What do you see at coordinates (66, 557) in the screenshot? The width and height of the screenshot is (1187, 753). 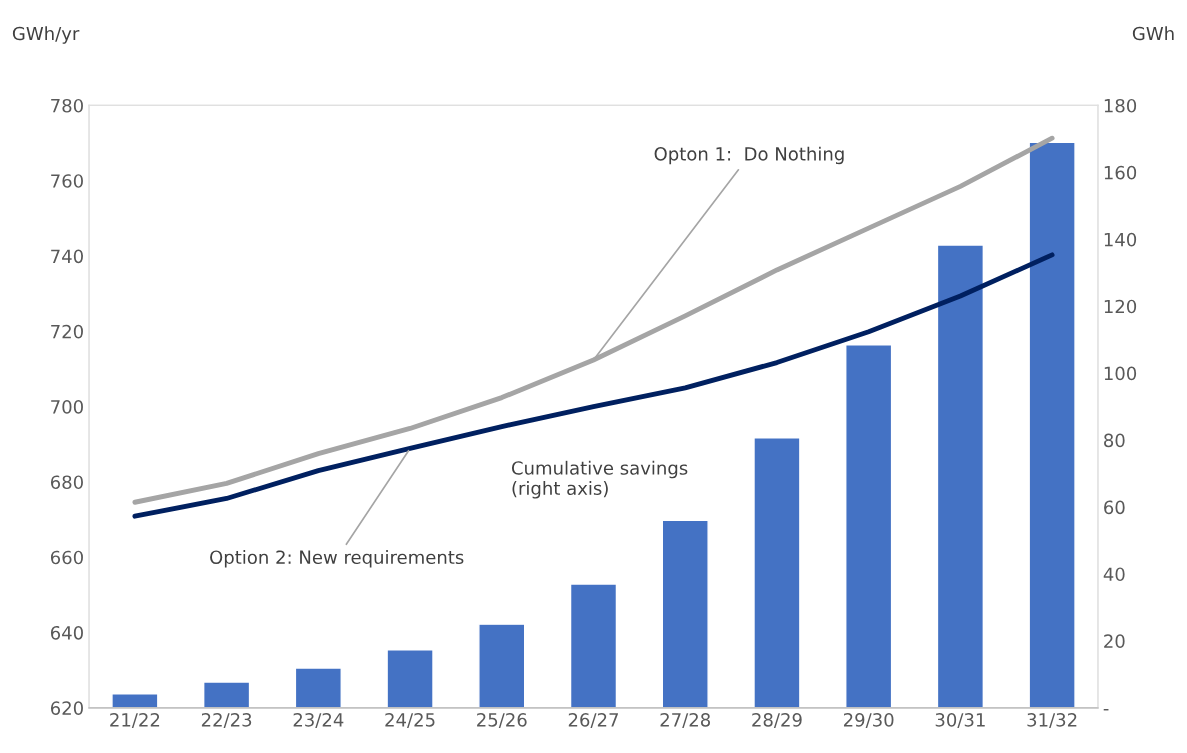 I see `y-tick-label: 660` at bounding box center [66, 557].